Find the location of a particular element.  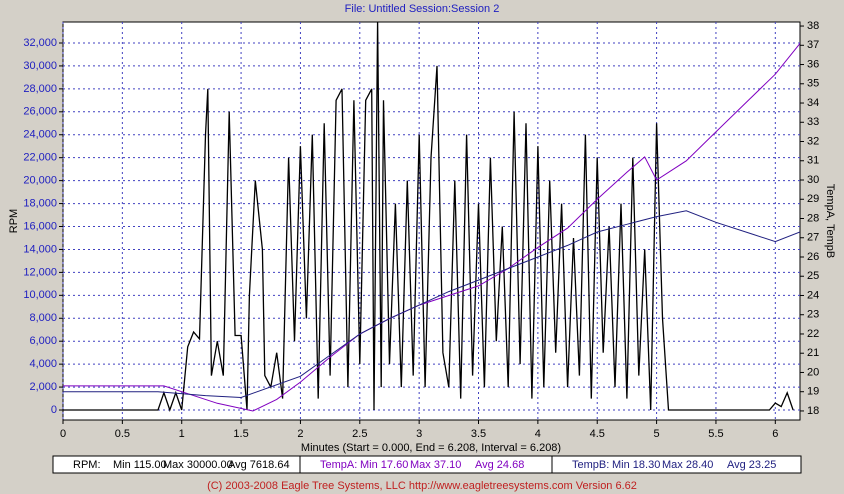

stats-min: Min 18.30 is located at coordinates (636, 465).